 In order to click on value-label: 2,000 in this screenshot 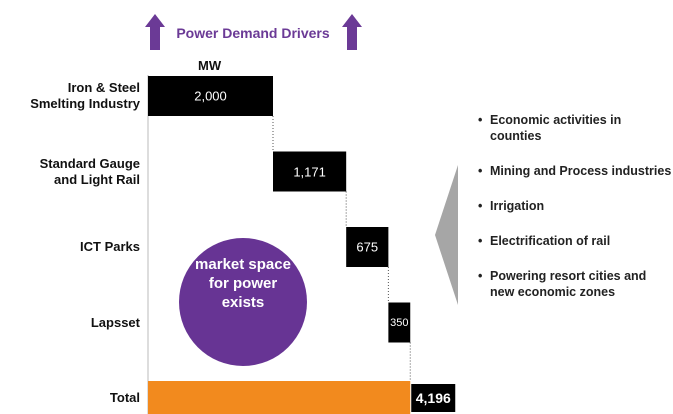, I will do `click(210, 96)`.